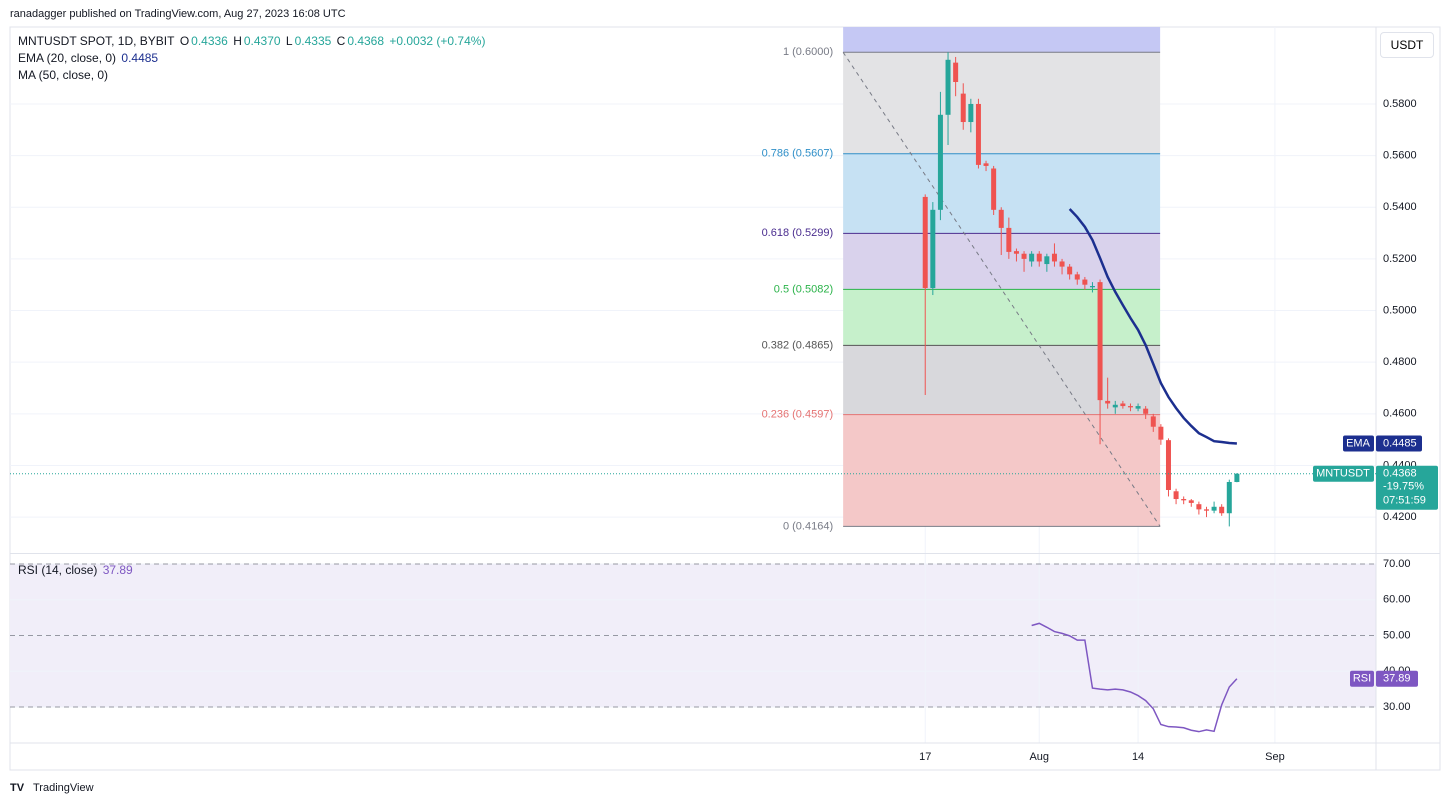 This screenshot has width=1450, height=806. I want to click on ma-name: MA (50, close, 0), so click(63, 75).